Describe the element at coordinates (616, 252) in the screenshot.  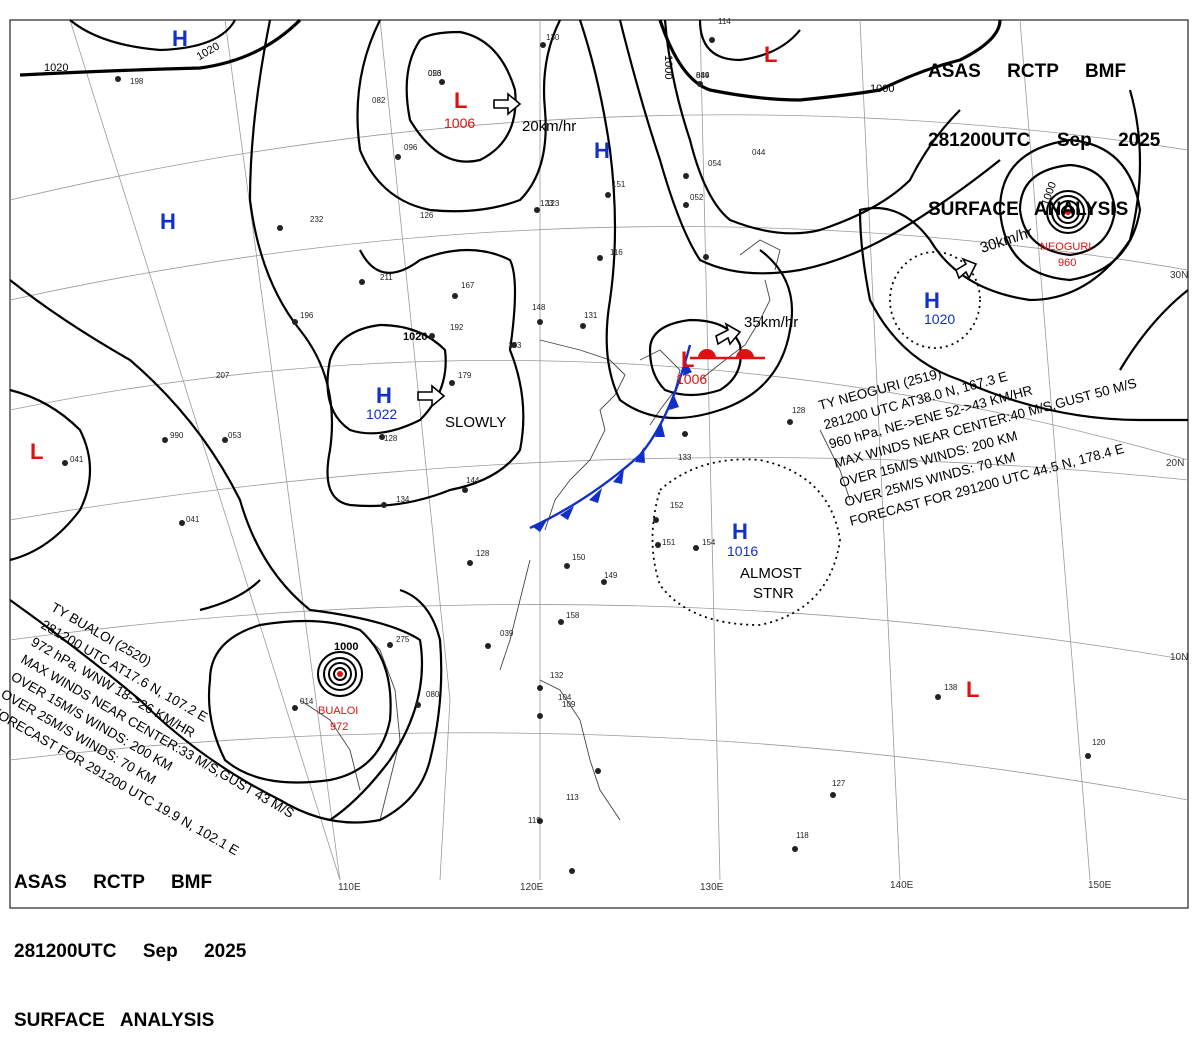
I see `station-pressure-label: 116` at that location.